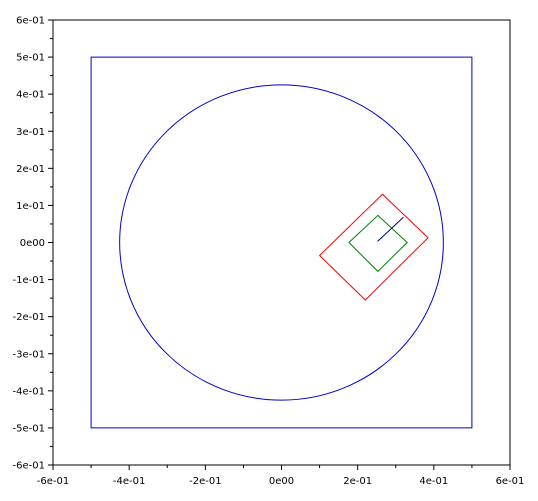  What do you see at coordinates (29, 391) in the screenshot?
I see `y-tick-label: -4e-01` at bounding box center [29, 391].